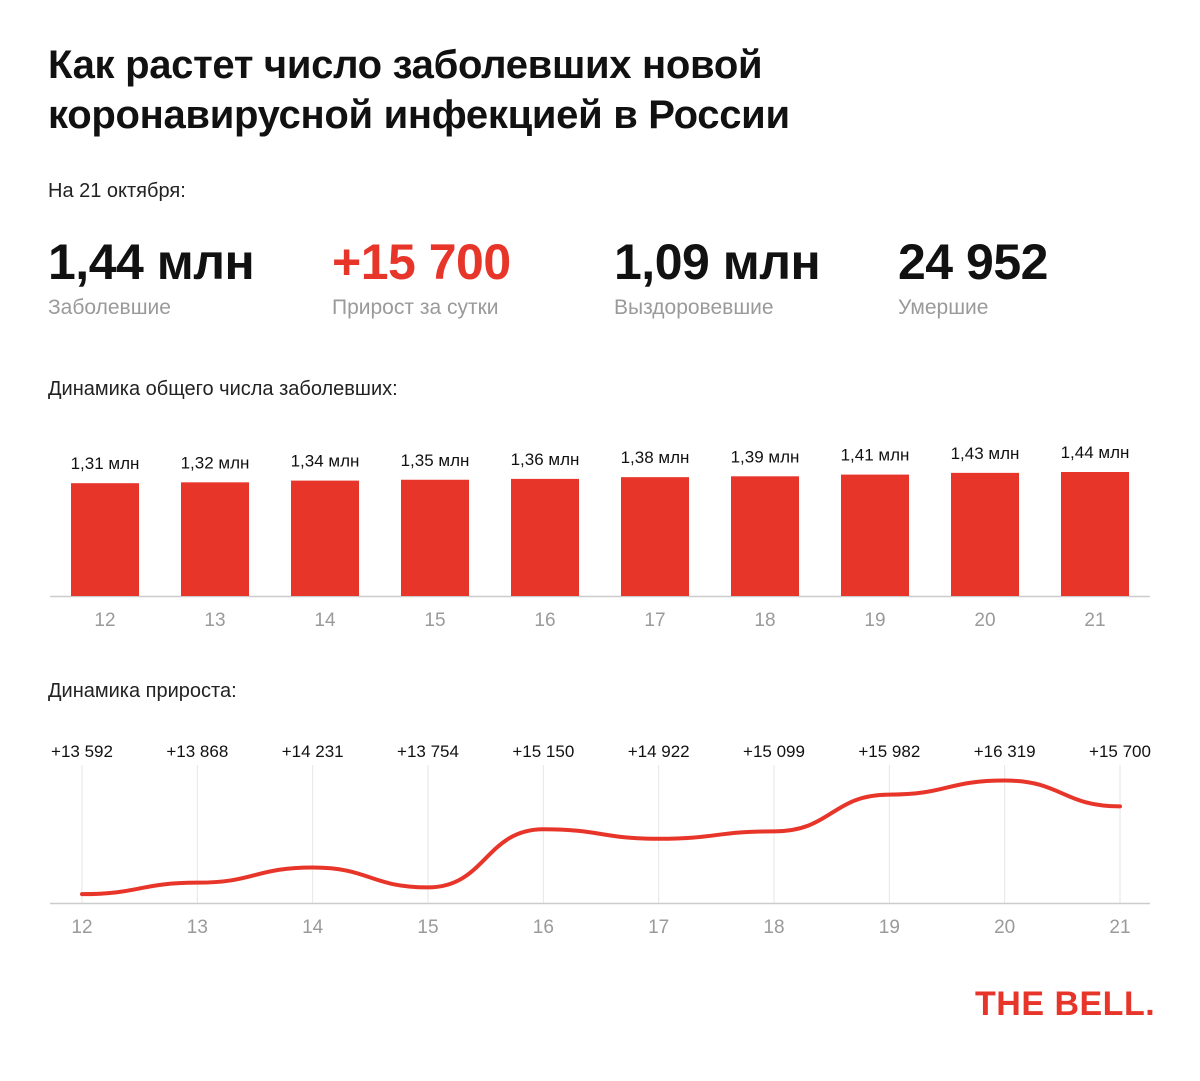  Describe the element at coordinates (717, 262) in the screenshot. I see `stat-recovered-value: 1,09 млн` at that location.